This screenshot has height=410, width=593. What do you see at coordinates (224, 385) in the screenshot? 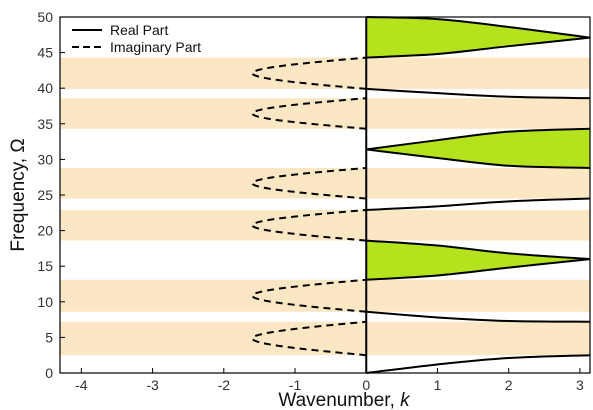
I see `x-tick-label: -2` at bounding box center [224, 385].